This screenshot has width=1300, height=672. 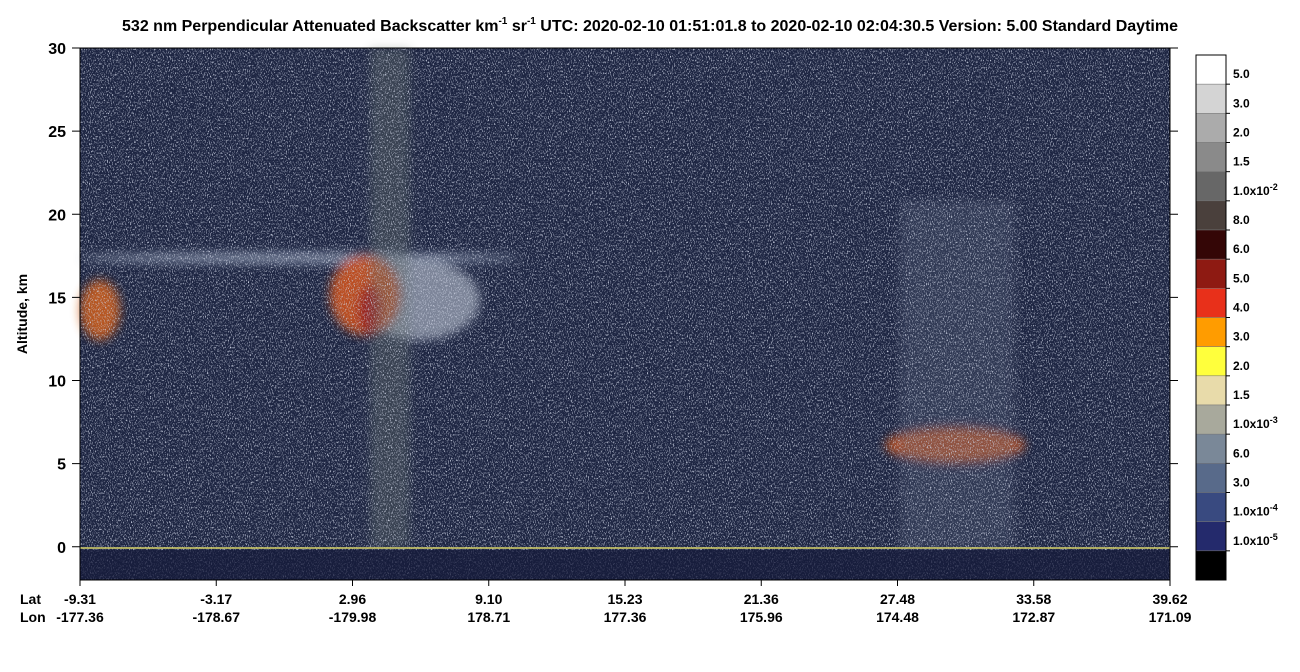 What do you see at coordinates (57, 298) in the screenshot?
I see `y-tick-label: 15` at bounding box center [57, 298].